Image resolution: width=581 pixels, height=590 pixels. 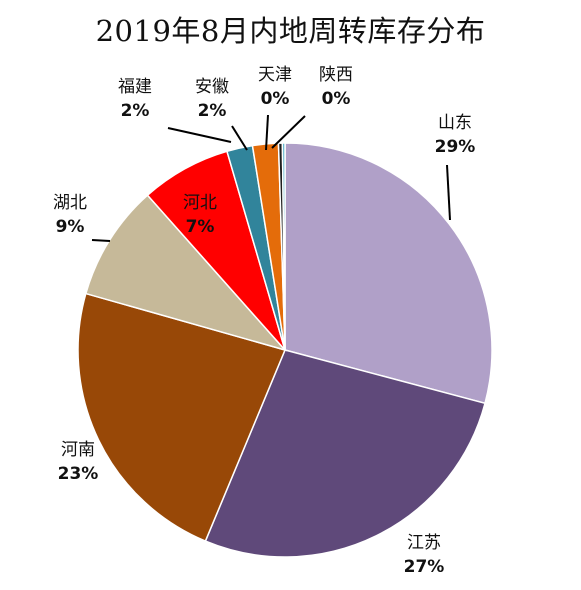 I want to click on slice-percent-label-0: 29%, so click(x=455, y=147).